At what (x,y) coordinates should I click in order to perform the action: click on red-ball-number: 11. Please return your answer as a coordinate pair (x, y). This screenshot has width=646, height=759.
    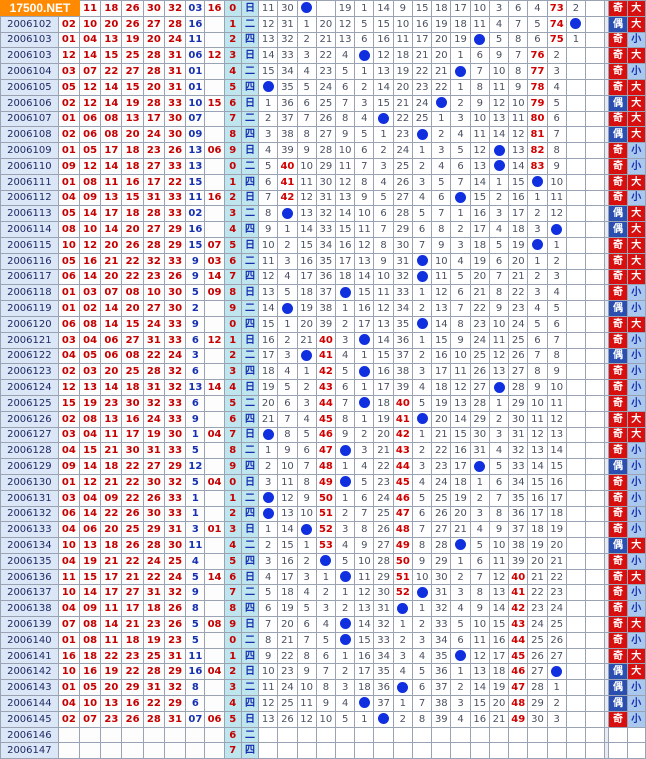
    Looking at the image, I should click on (111, 435).